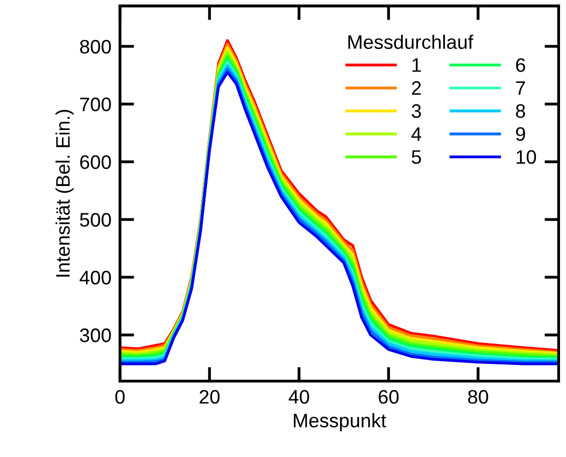 The image size is (566, 457). I want to click on x-tick-label: 20, so click(210, 397).